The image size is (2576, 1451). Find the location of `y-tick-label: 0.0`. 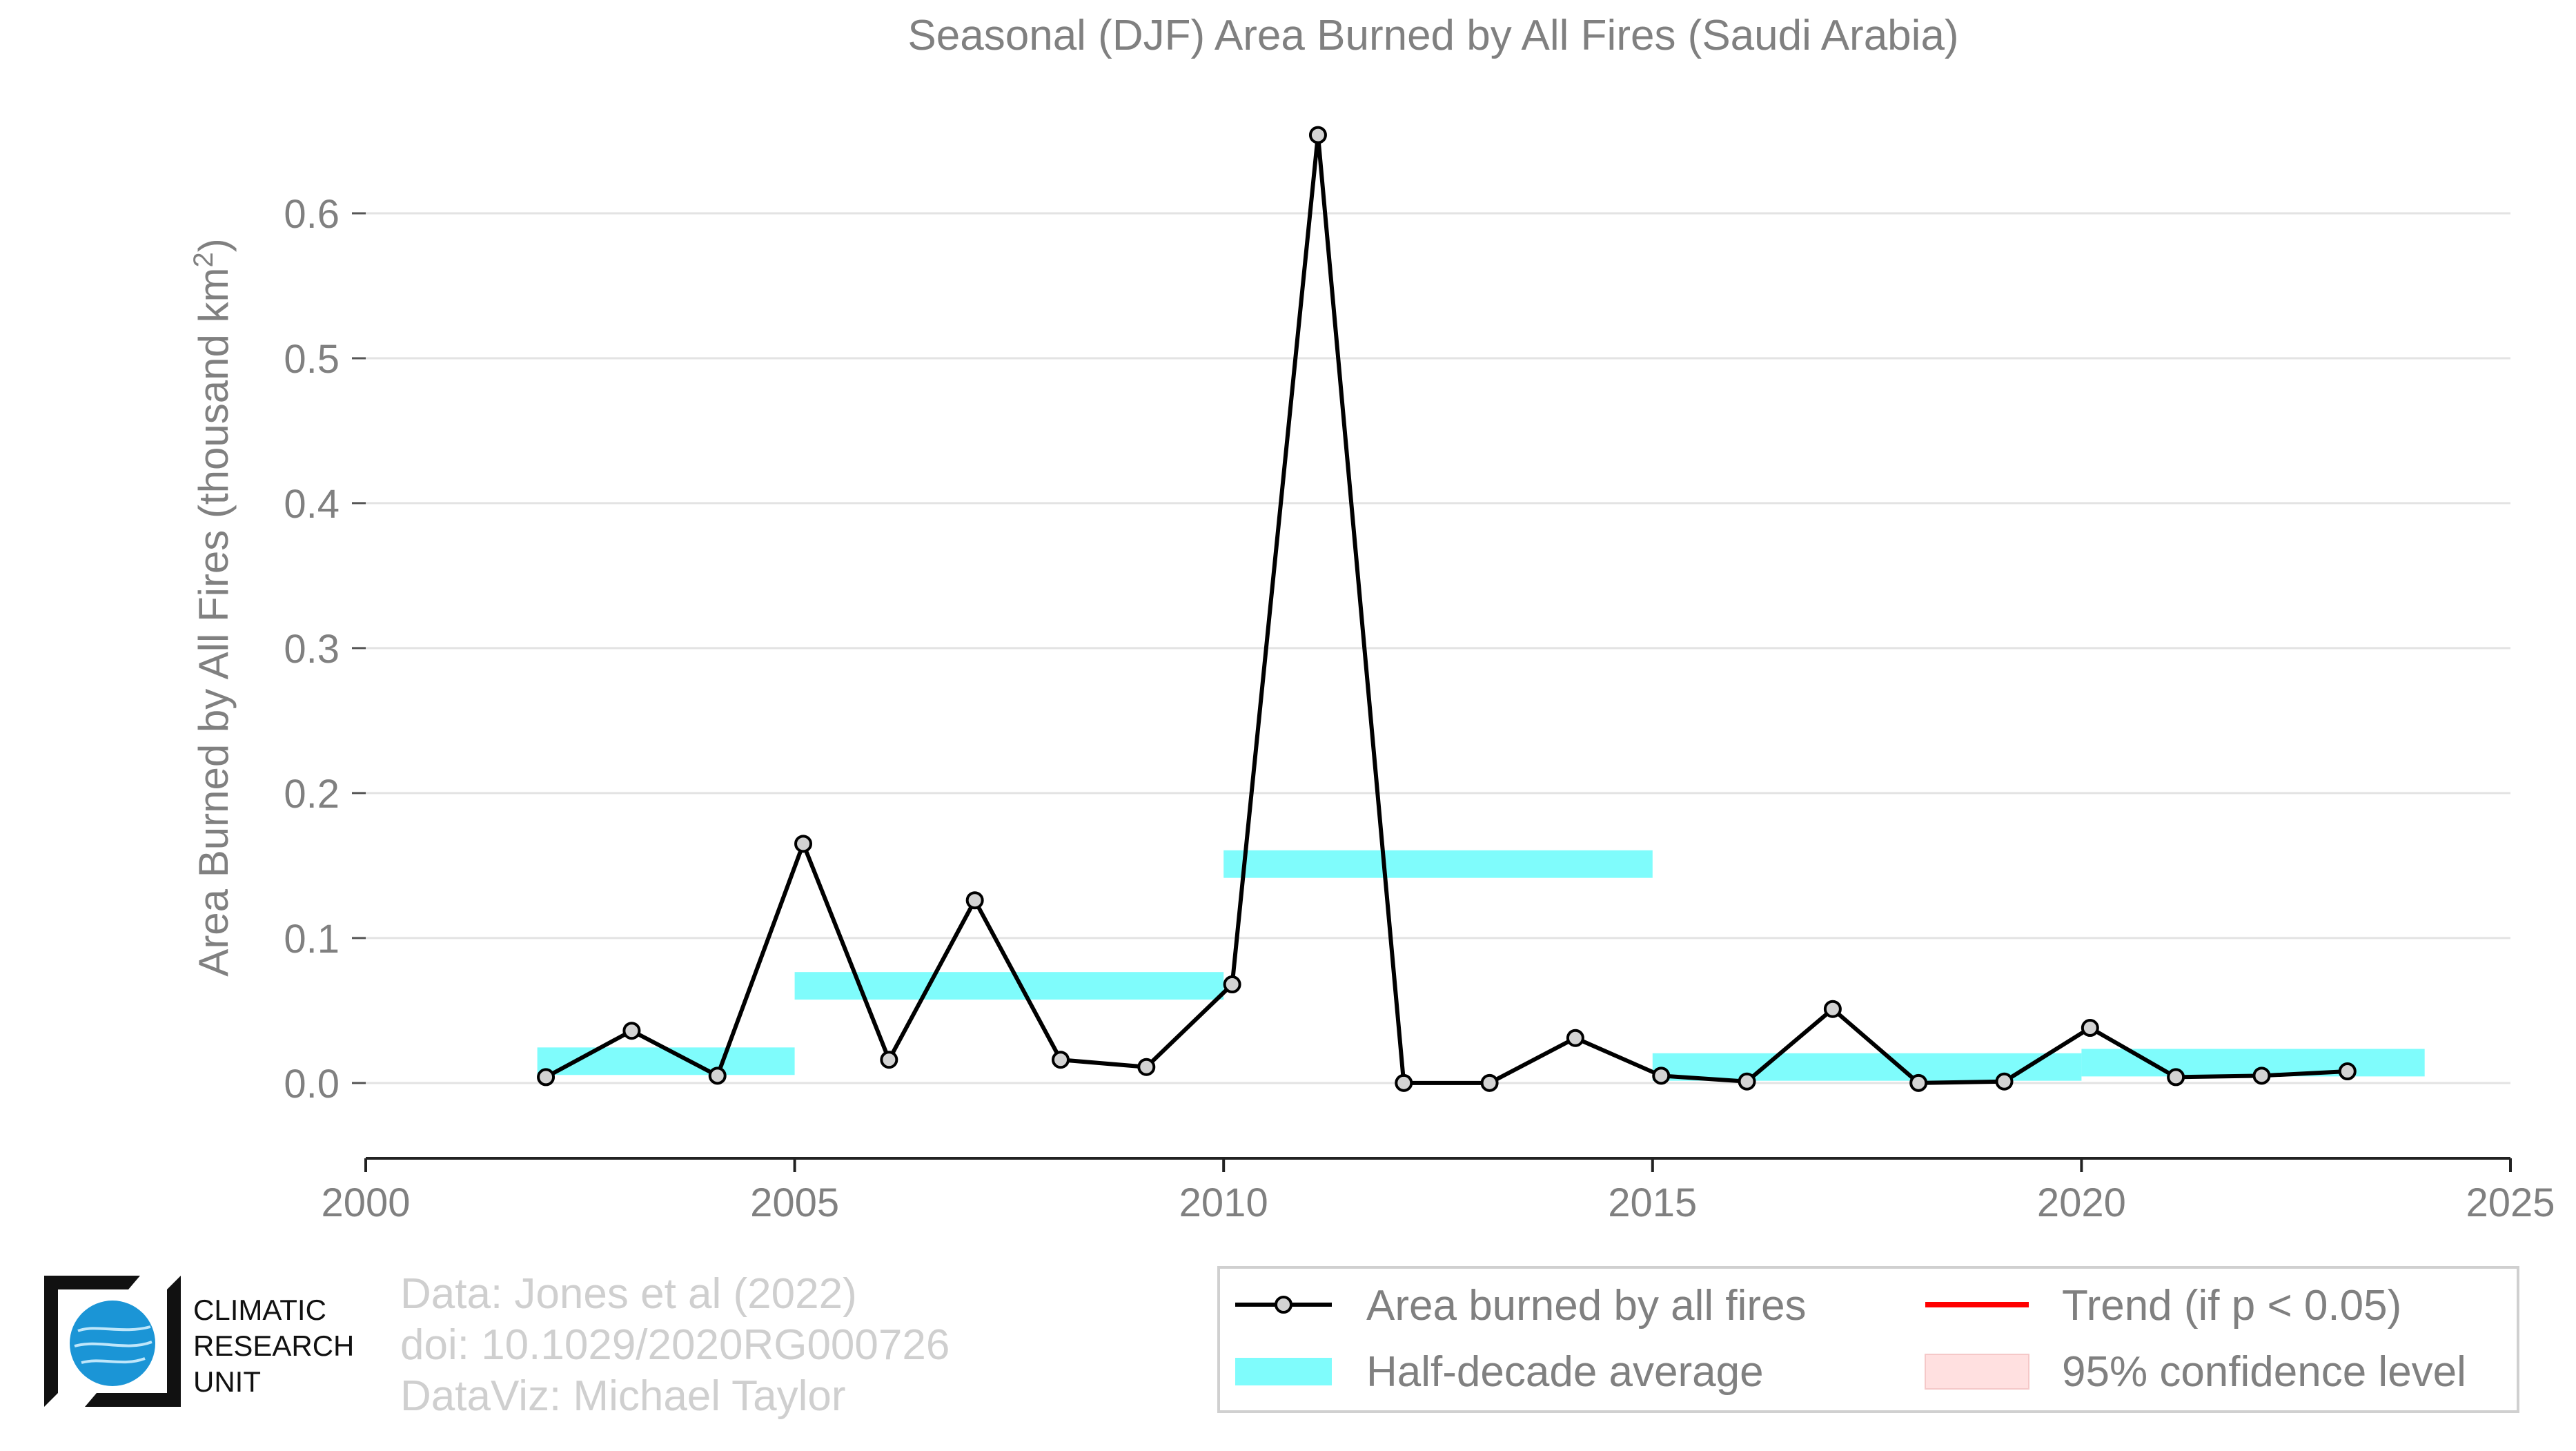

y-tick-label: 0.0 is located at coordinates (312, 1084).